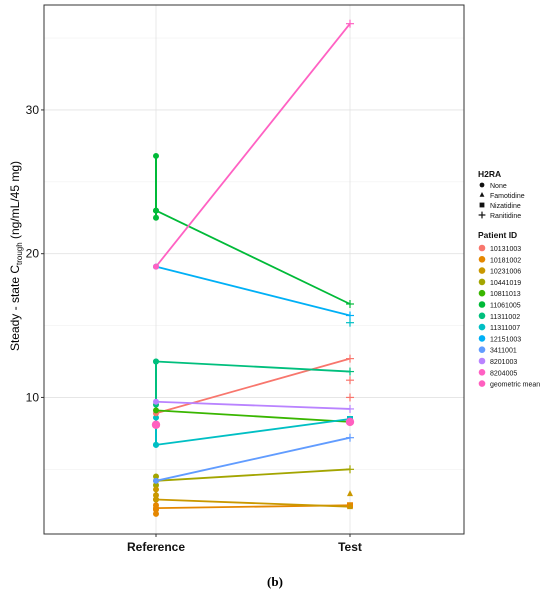 This screenshot has height=602, width=550. Describe the element at coordinates (503, 362) in the screenshot. I see `legend-label: 8201003` at that location.